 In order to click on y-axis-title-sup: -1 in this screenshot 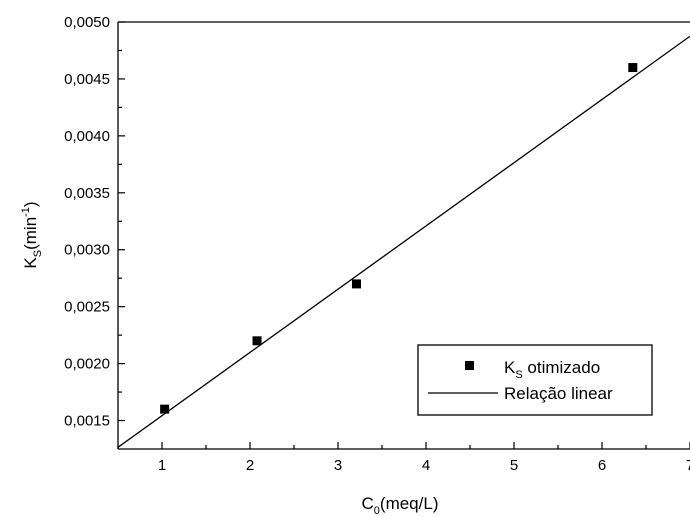, I will do `click(26, 212)`.